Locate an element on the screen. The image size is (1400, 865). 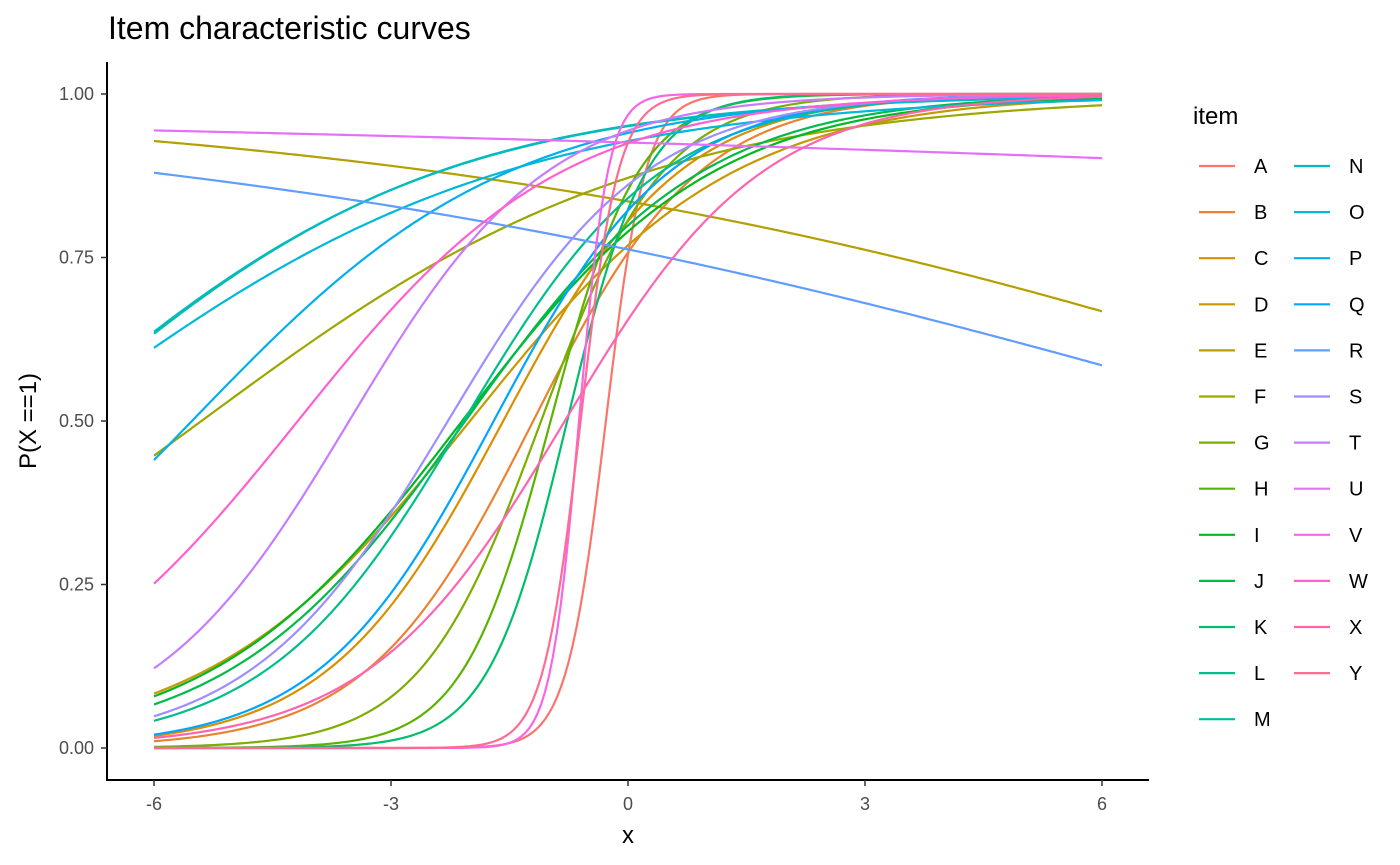
legend-item-v: V is located at coordinates (1328, 536).